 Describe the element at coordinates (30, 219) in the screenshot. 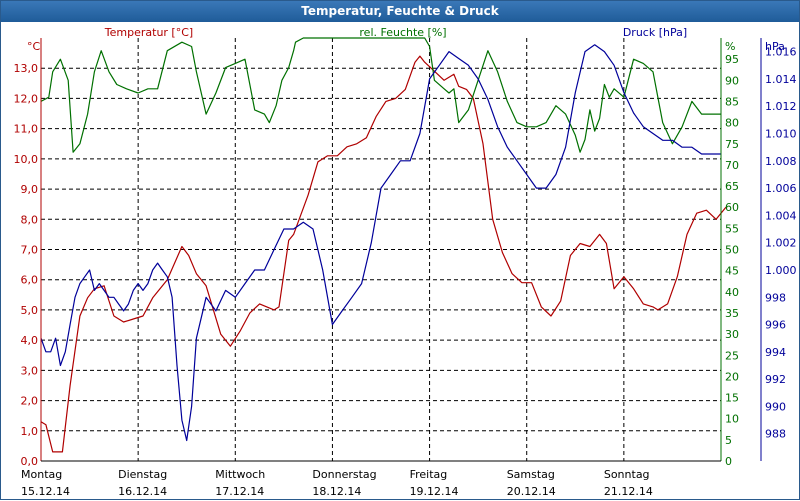

I see `temperature-tick-label: 8,0` at that location.